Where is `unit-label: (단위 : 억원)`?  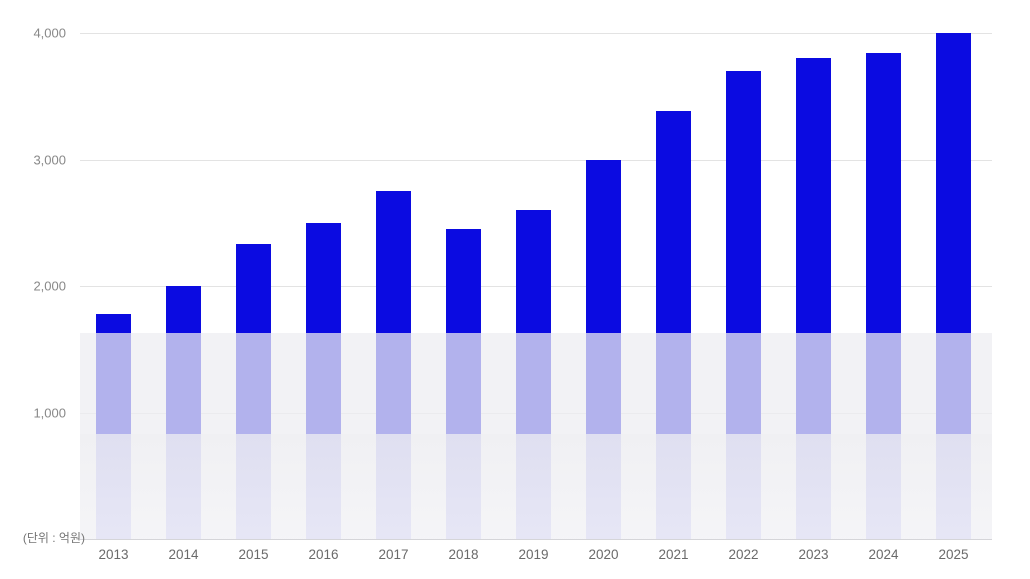 unit-label: (단위 : 억원) is located at coordinates (53, 538).